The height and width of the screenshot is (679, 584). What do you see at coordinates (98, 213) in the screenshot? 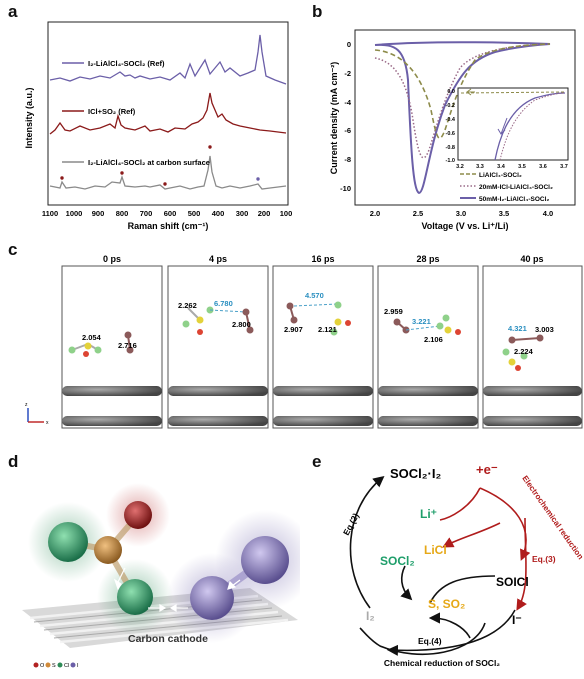
I see `svg-text: 900` at bounding box center [98, 213].